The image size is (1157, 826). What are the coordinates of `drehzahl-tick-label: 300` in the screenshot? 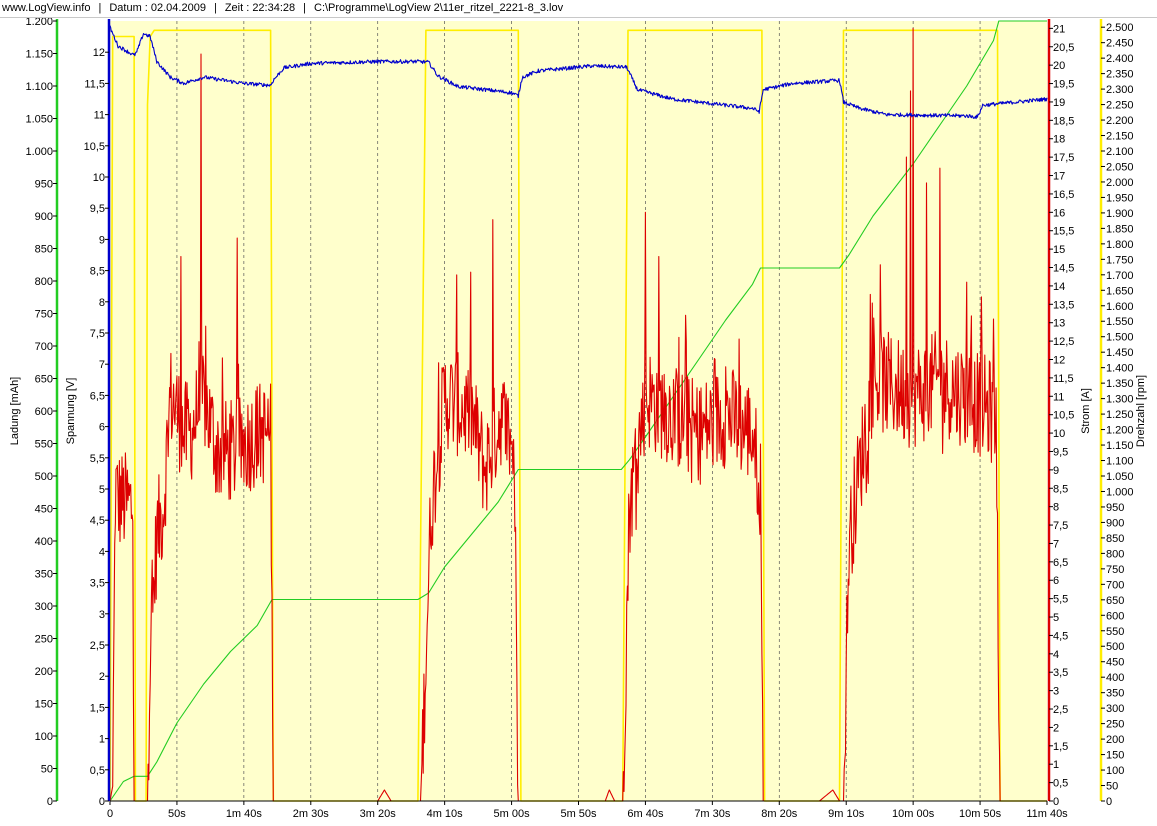 It's located at (1115, 709).